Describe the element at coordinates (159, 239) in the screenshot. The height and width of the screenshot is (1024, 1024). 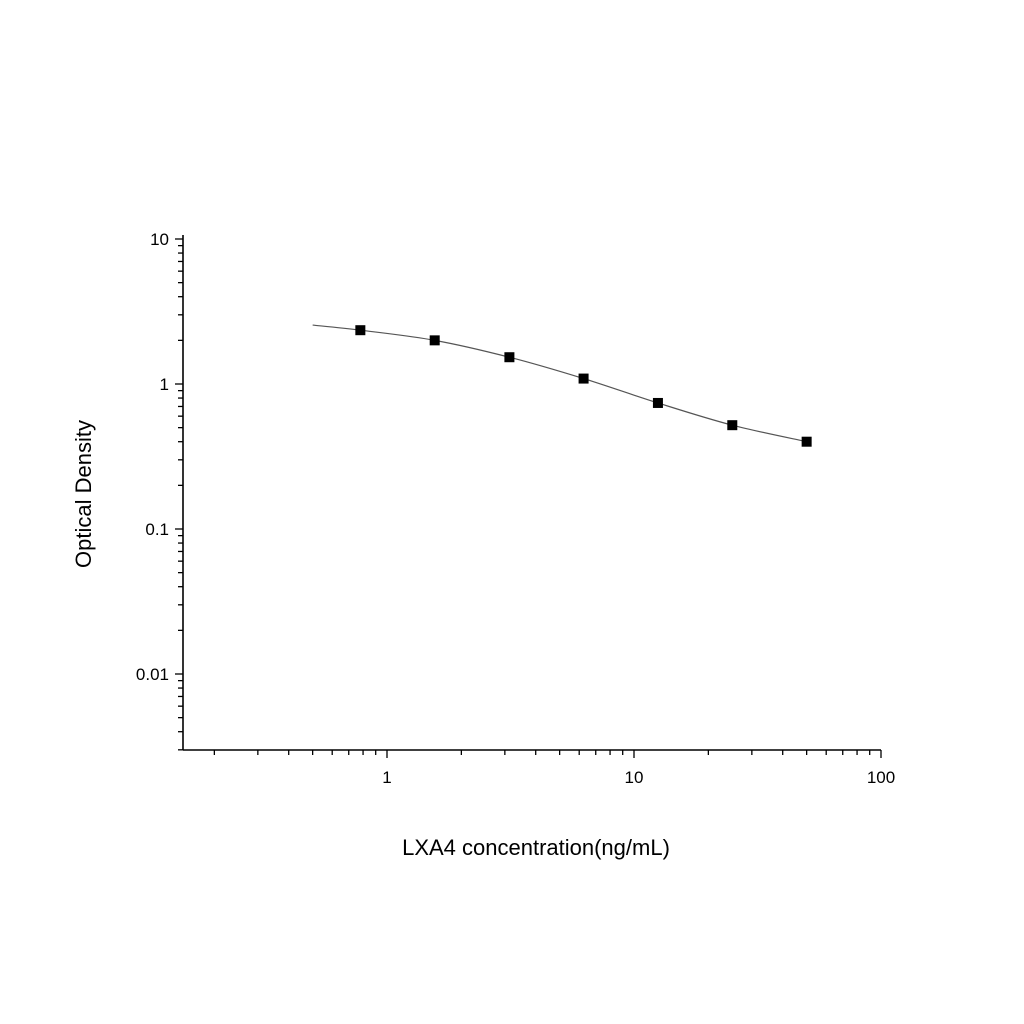
I see `y-tick-label: 10` at that location.